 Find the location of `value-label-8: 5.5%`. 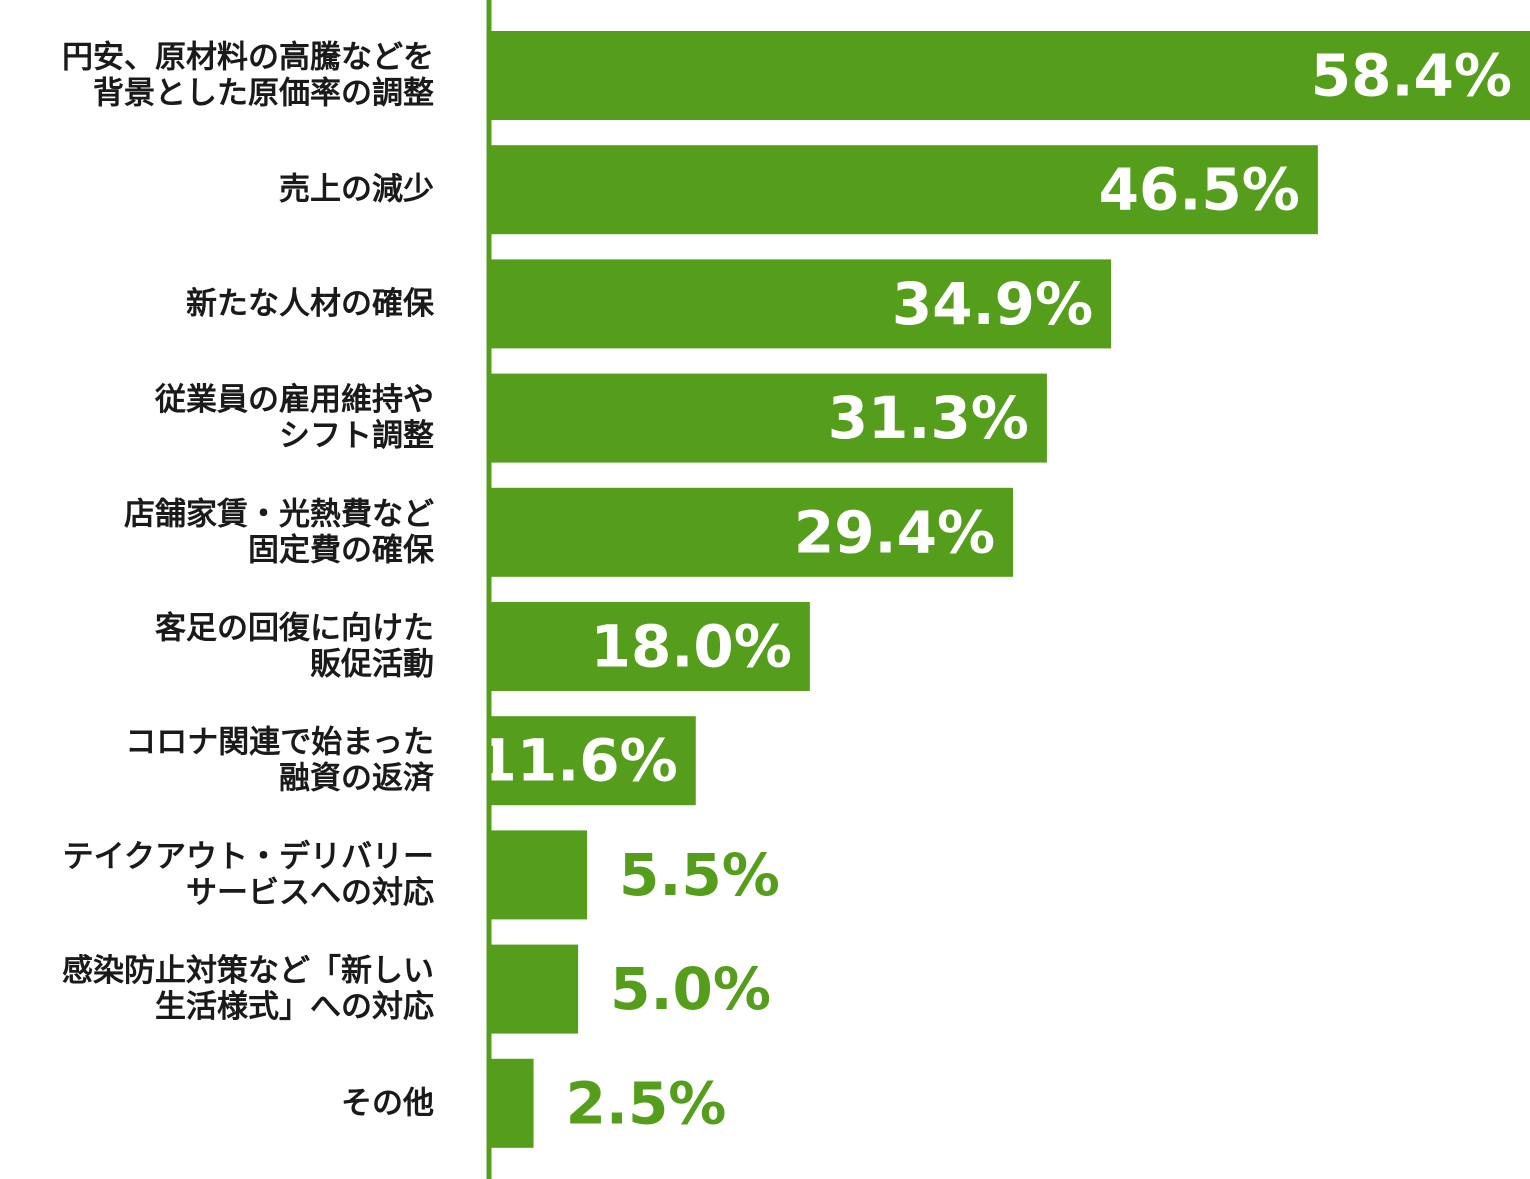

value-label-8: 5.5% is located at coordinates (699, 875).